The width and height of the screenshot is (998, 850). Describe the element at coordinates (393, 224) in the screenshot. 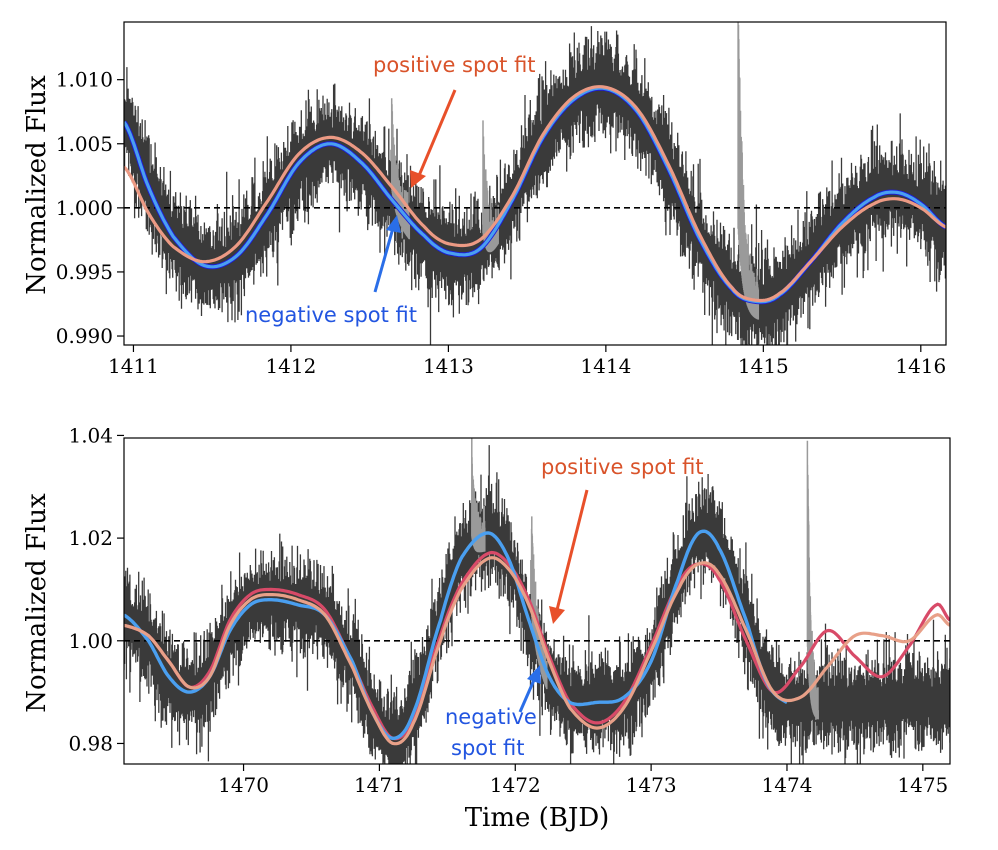

I see `top-negative-arrowhead` at that location.